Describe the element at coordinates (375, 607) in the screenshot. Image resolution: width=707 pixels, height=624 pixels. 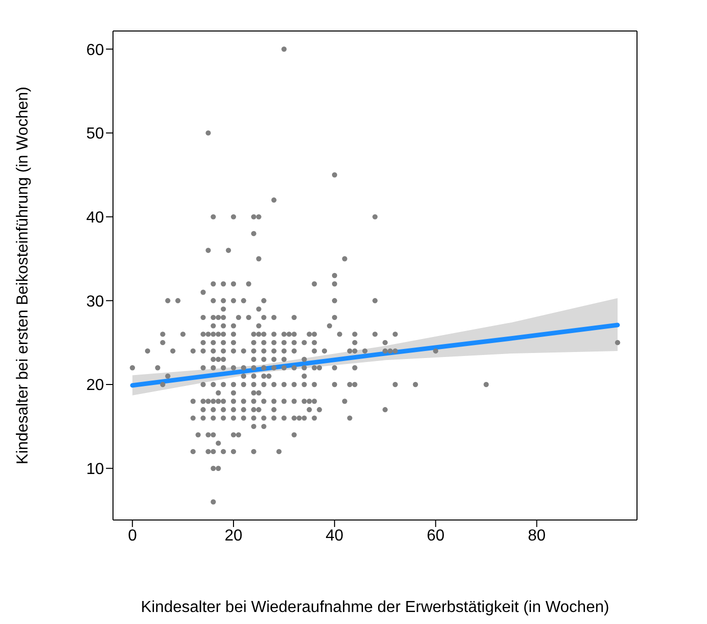
I see `x-axis-title: Kindesalter bei Wiederaufnahme der Erwerbstätigkeit (in Wochen)` at that location.